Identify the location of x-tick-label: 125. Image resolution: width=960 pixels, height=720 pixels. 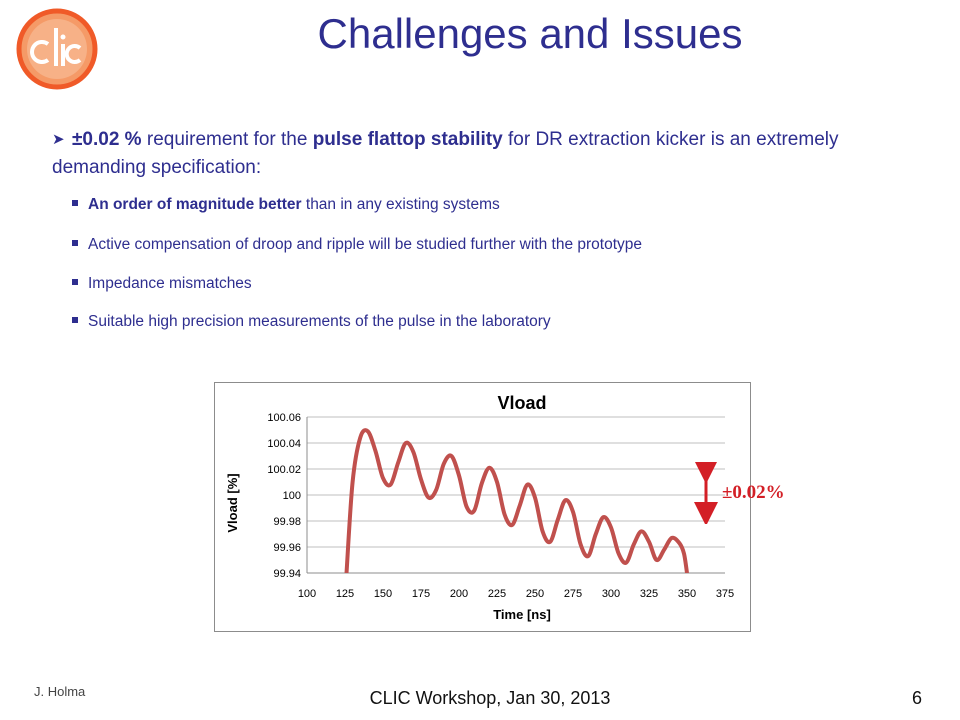
(345, 594).